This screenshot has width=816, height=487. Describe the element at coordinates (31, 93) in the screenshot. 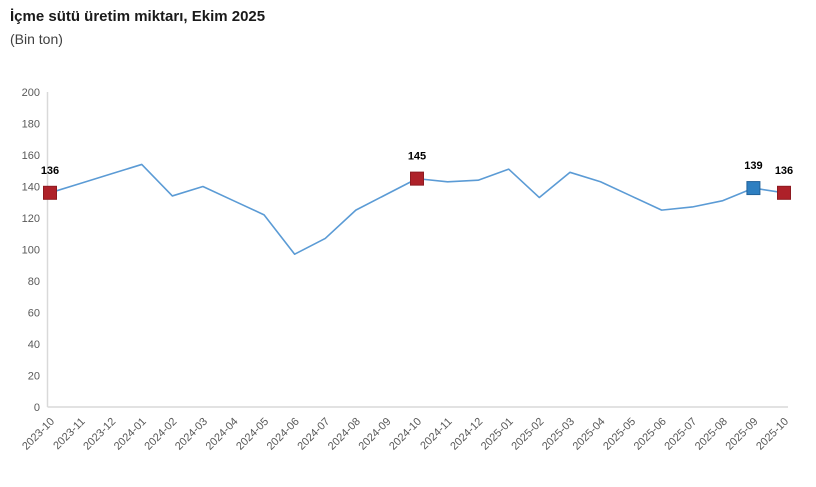

I see `y-tick-label: 200` at that location.